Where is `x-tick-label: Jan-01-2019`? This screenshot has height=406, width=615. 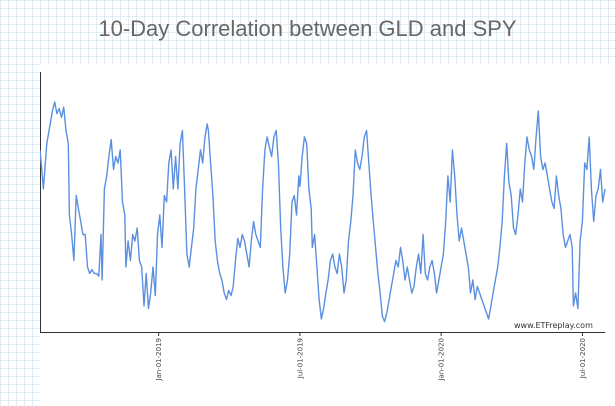 x-tick-label: Jan-01-2019 is located at coordinates (159, 360).